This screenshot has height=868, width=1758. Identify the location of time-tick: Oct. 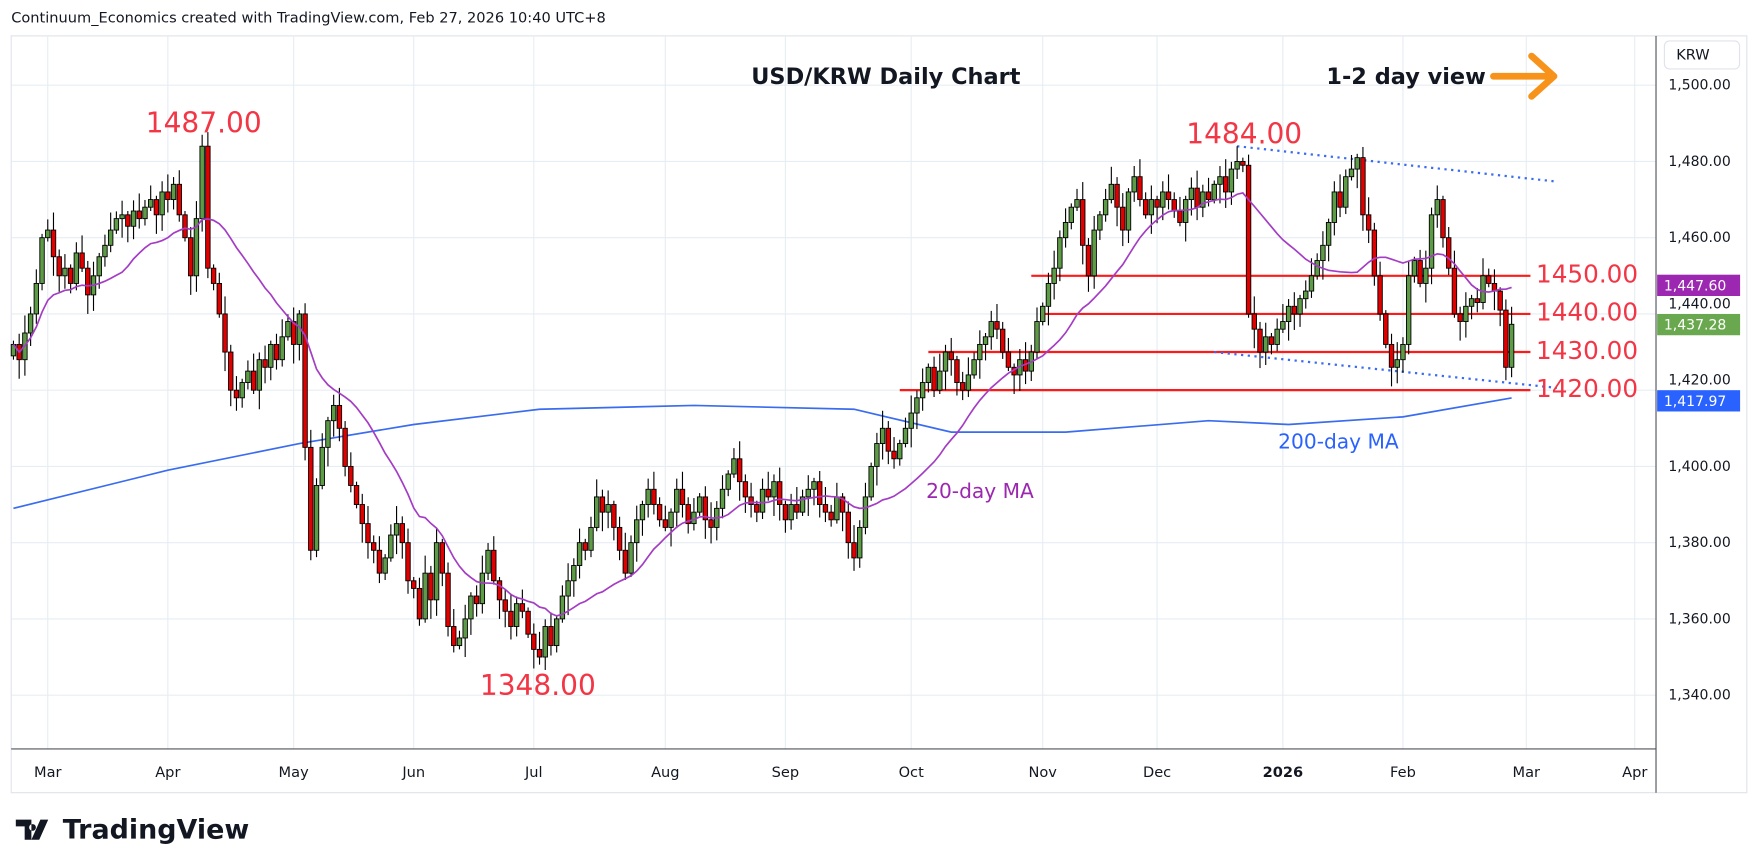
(911, 773).